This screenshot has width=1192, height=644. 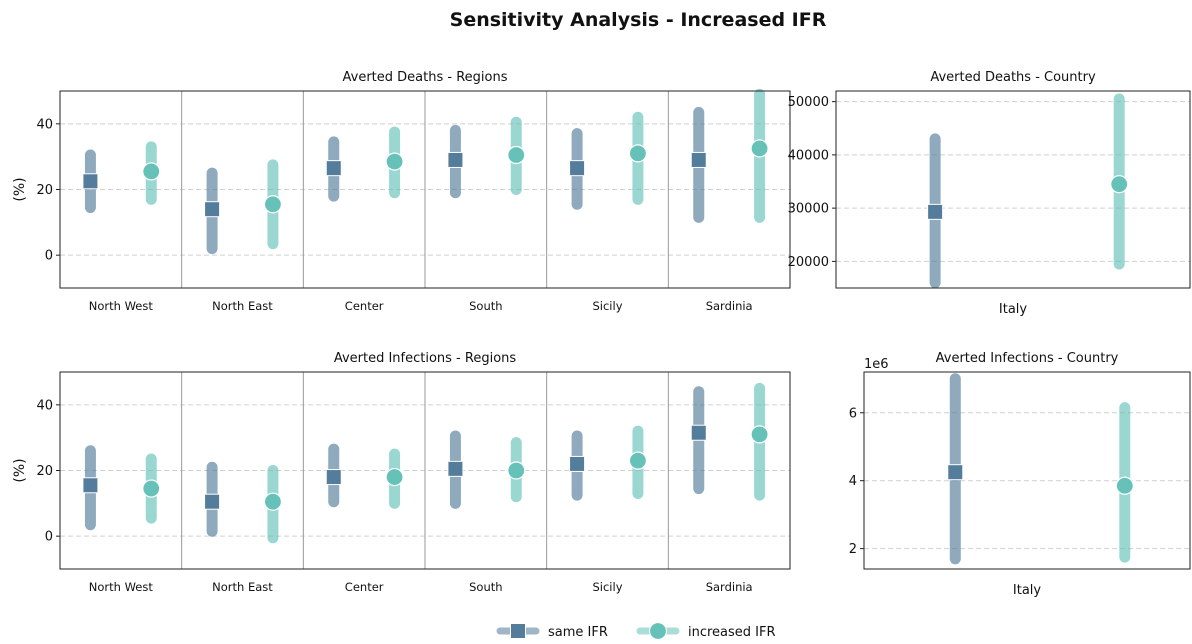 I want to click on y-tick-label: 2, so click(x=853, y=549).